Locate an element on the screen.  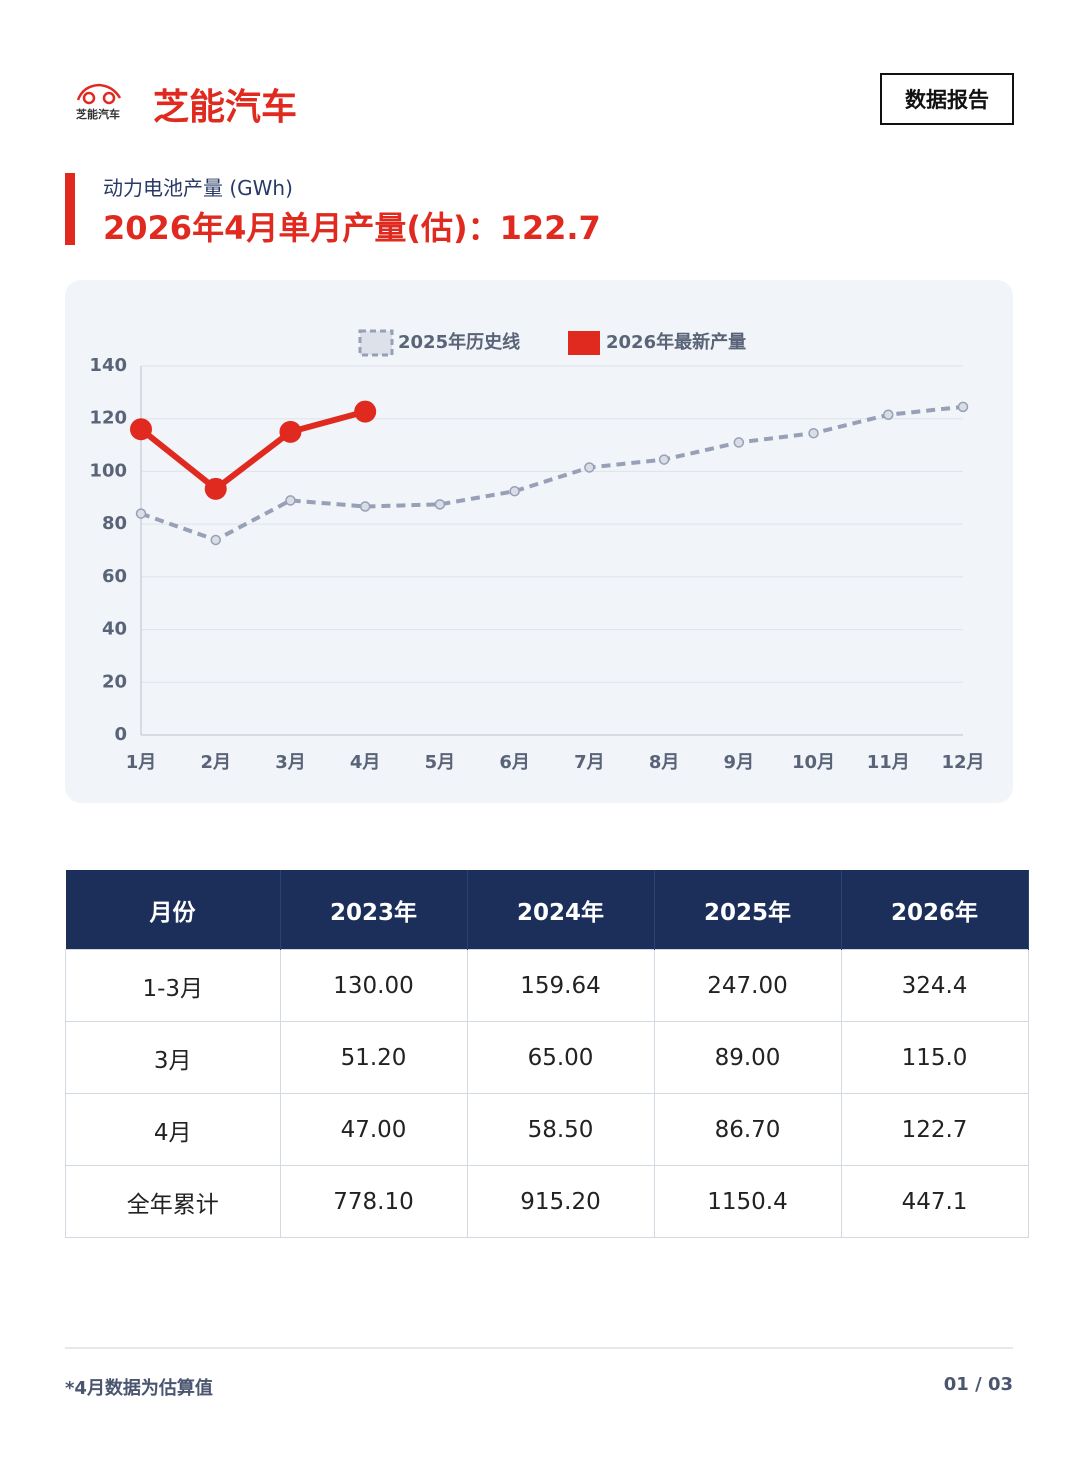
x-tick-label: 1月 is located at coordinates (141, 762).